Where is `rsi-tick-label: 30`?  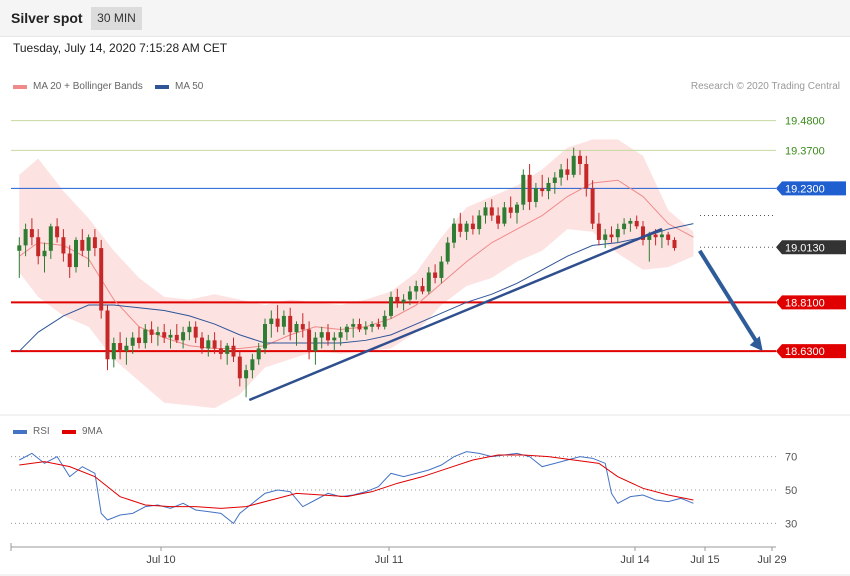 rsi-tick-label: 30 is located at coordinates (791, 524).